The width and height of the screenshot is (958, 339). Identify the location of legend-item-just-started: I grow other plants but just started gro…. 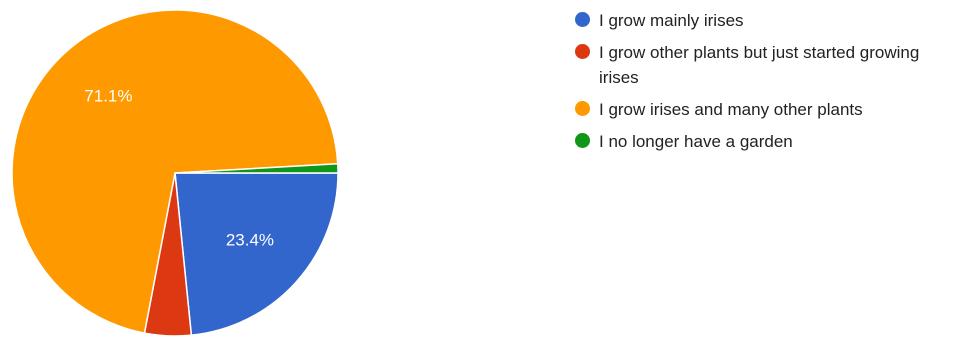
(765, 65).